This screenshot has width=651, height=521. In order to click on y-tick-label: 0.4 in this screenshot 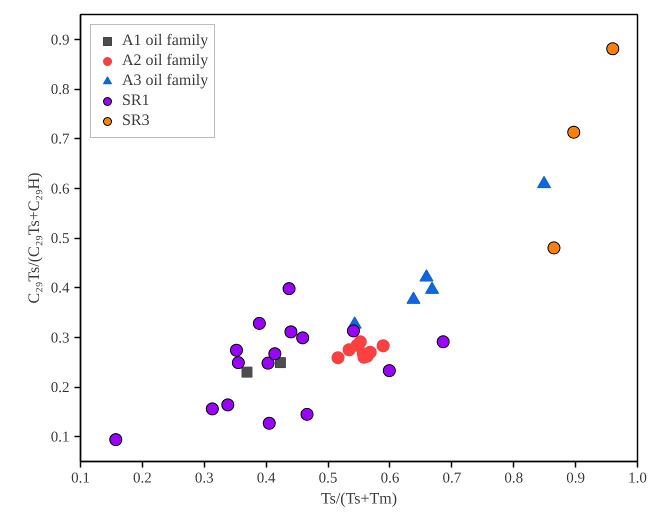, I will do `click(60, 288)`.